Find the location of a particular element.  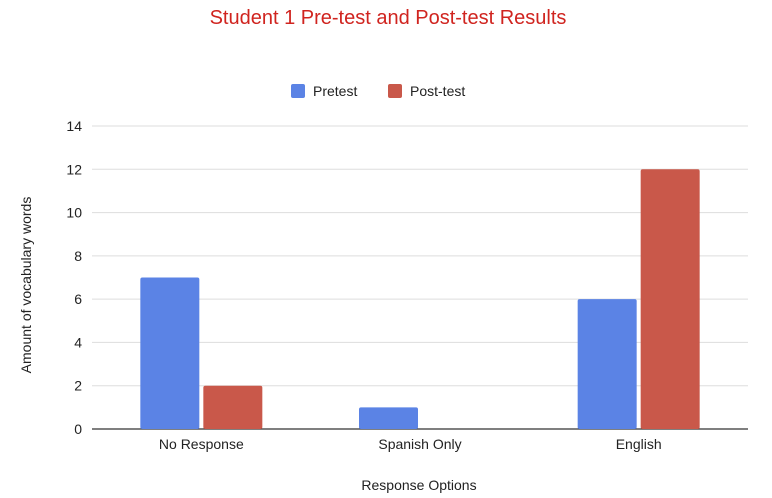

y-axis-ticks: 0 2 4 6 8 10 12 14 is located at coordinates (74, 277).